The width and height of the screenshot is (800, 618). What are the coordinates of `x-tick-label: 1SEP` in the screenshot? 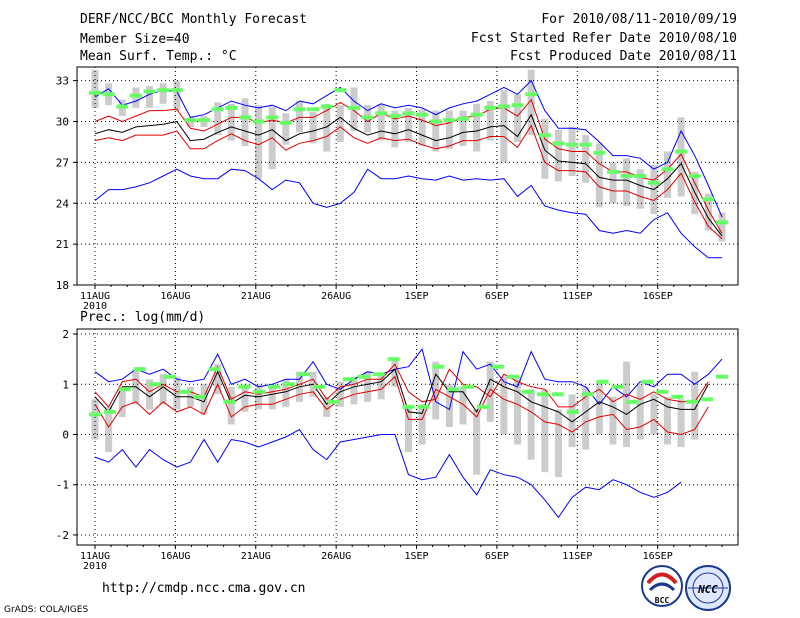 It's located at (416, 296).